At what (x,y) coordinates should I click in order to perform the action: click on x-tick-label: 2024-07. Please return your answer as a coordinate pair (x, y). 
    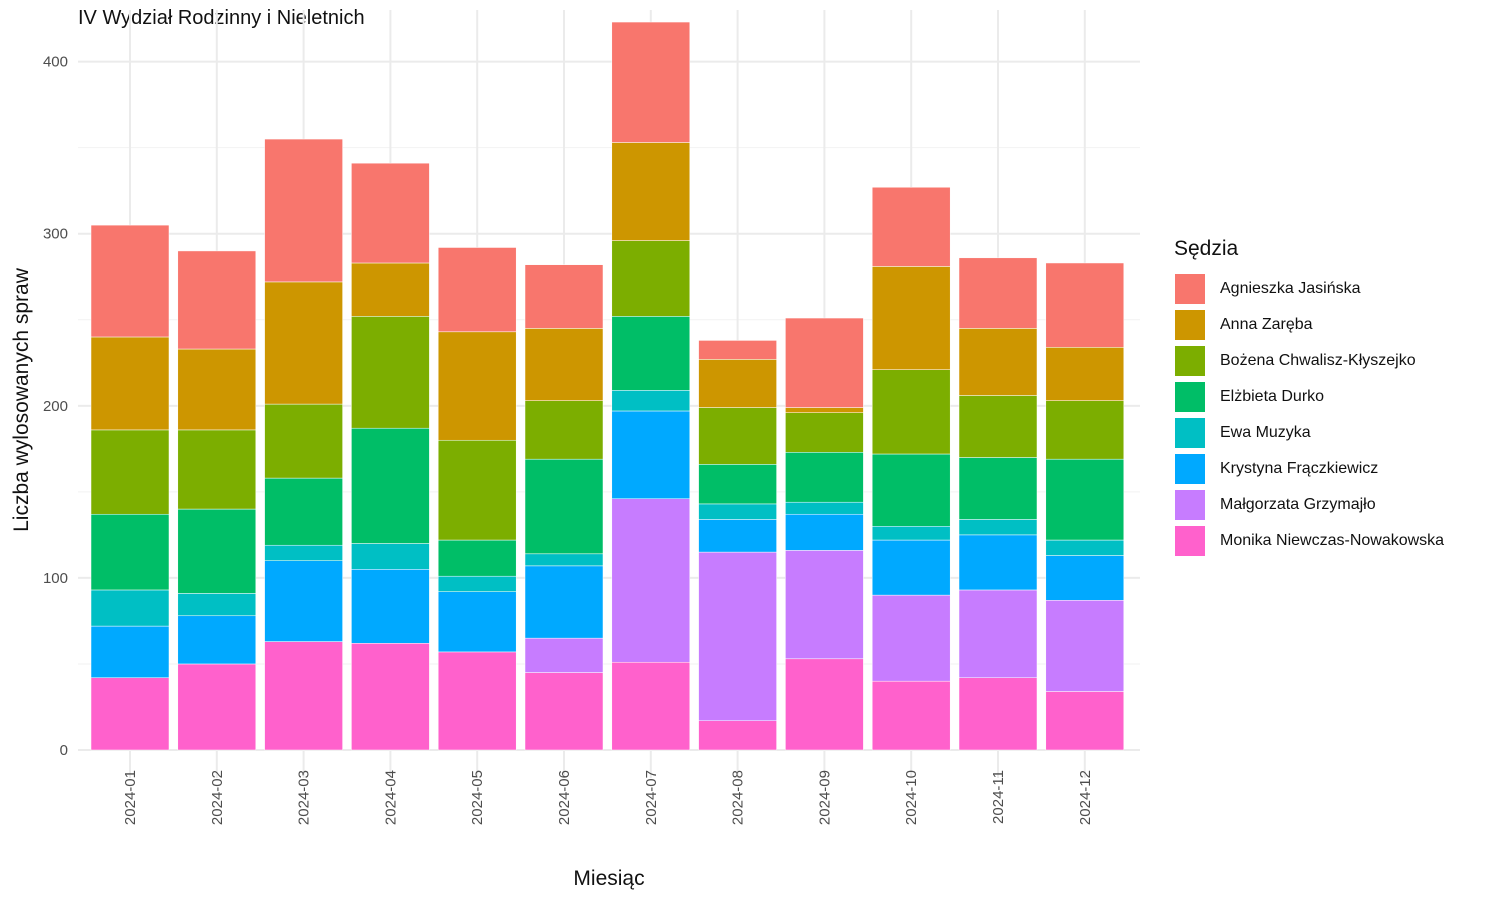
    Looking at the image, I should click on (651, 797).